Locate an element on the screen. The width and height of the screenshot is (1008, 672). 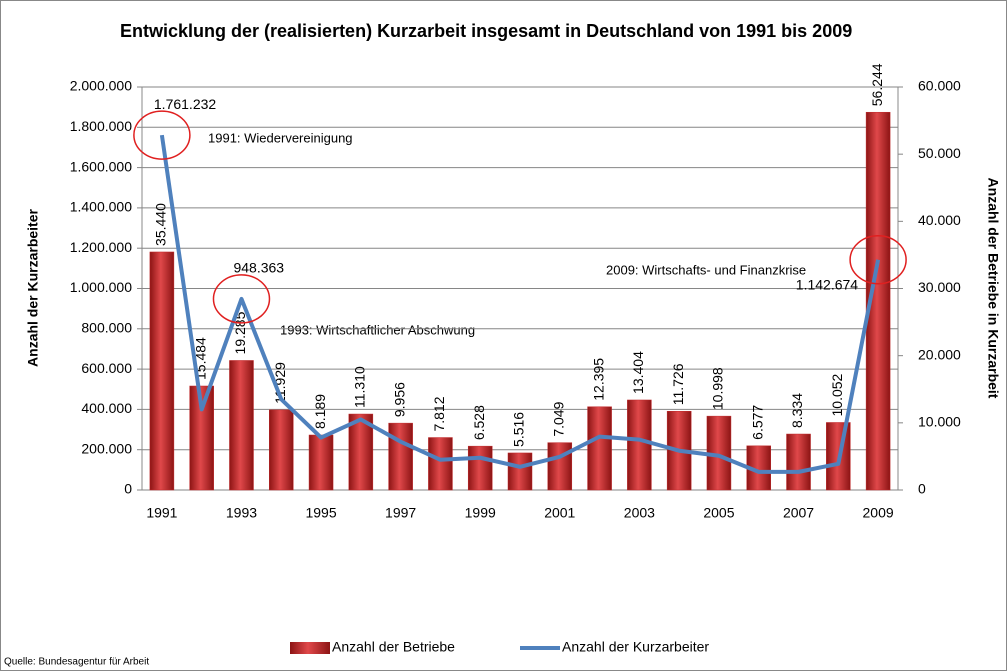
bar-label: 11.929 is located at coordinates (280, 383).